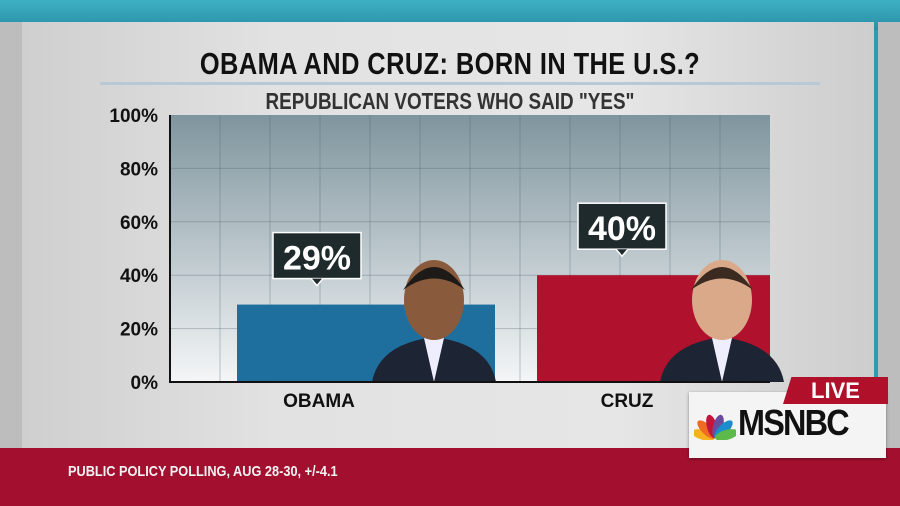 The width and height of the screenshot is (900, 506). What do you see at coordinates (139, 276) in the screenshot?
I see `y-tick-label: 40%` at bounding box center [139, 276].